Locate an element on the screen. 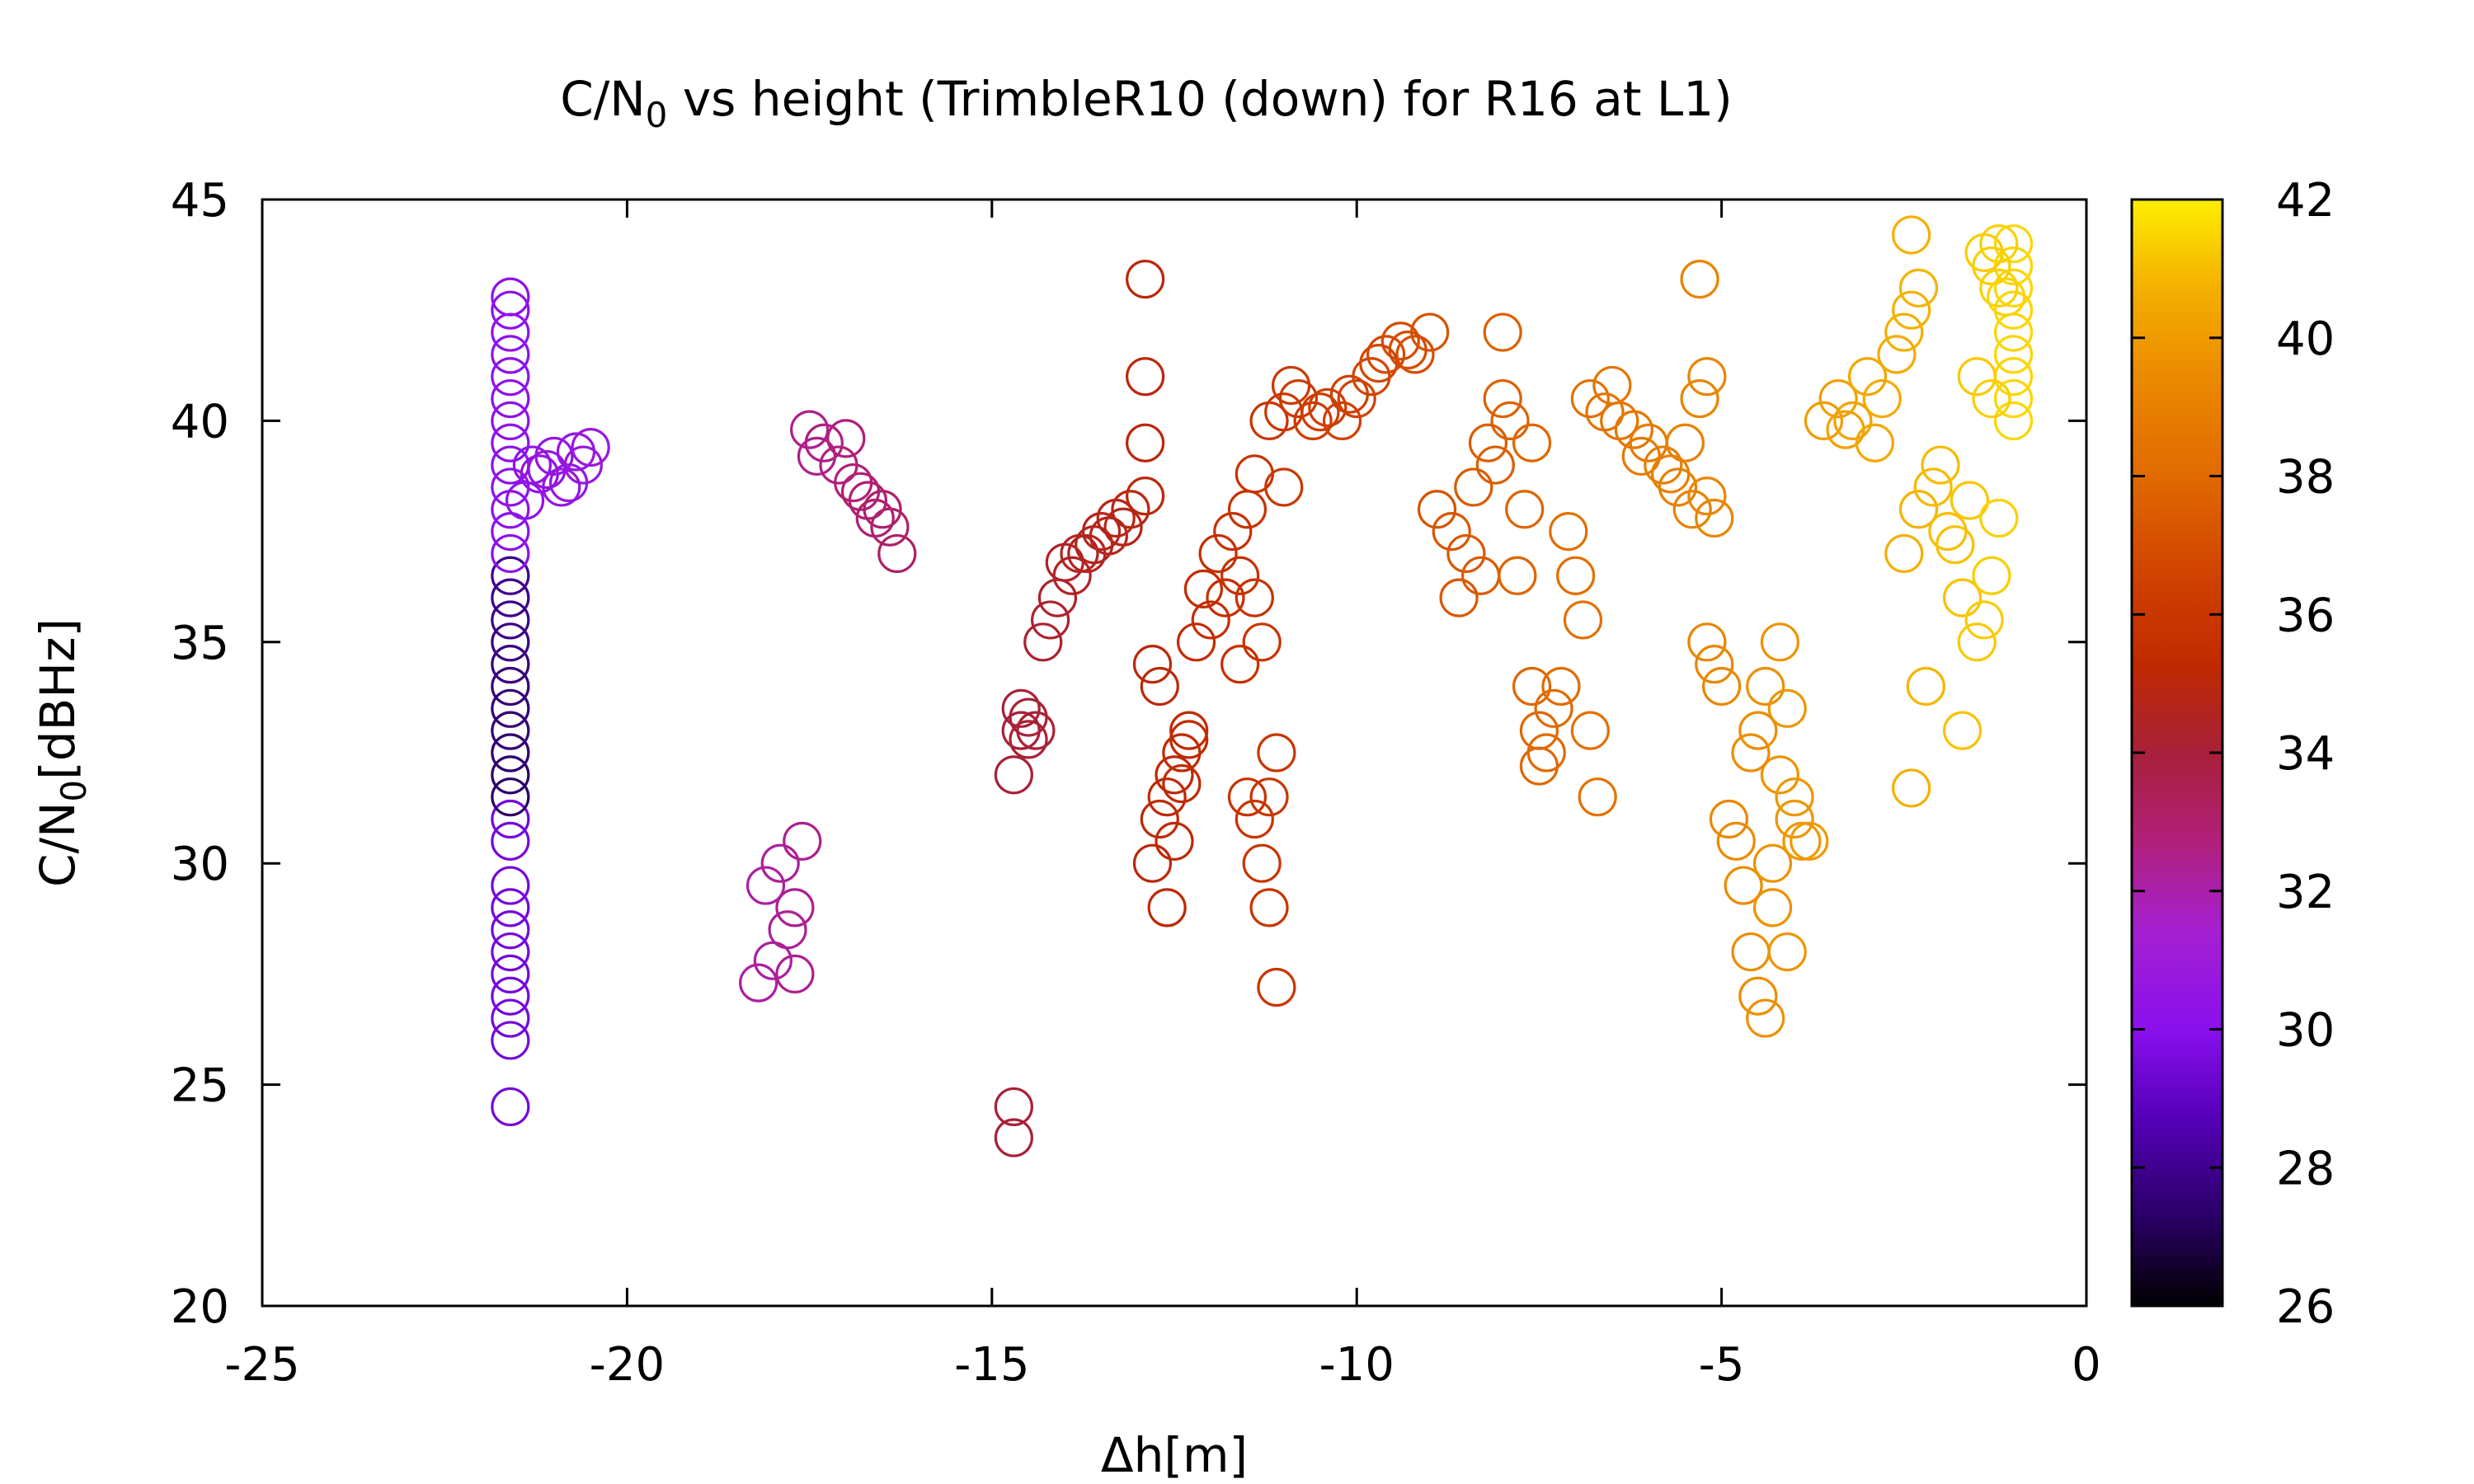 The height and width of the screenshot is (1484, 2474). x-tick-label: -5 is located at coordinates (1722, 1365).